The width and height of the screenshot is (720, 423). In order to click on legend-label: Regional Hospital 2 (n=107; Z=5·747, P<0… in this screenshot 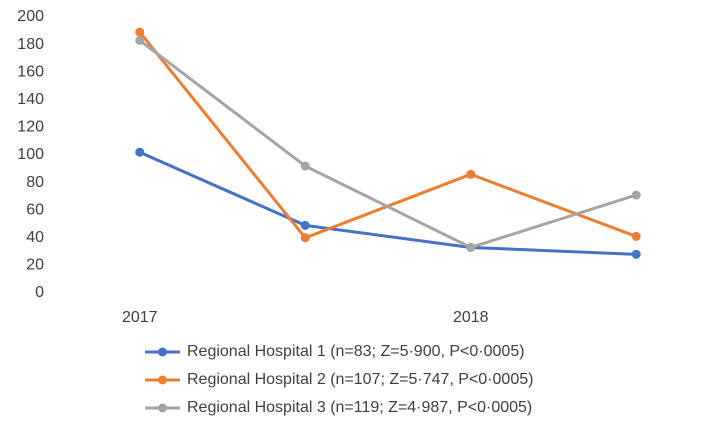, I will do `click(360, 379)`.